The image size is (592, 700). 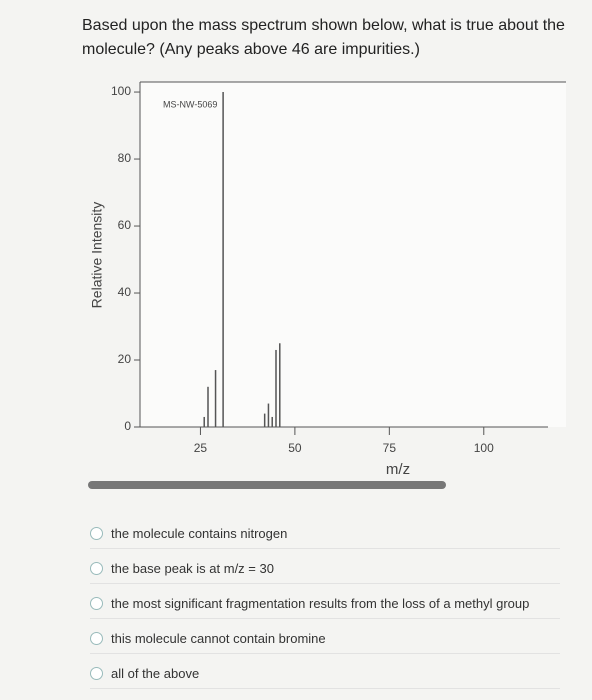 What do you see at coordinates (125, 158) in the screenshot?
I see `y-tick-label: 80` at bounding box center [125, 158].